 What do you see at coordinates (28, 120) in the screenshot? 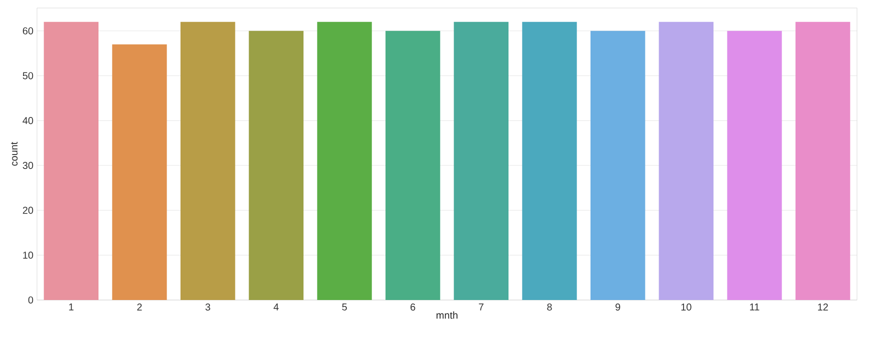
I see `y-tick-label: 40` at bounding box center [28, 120].